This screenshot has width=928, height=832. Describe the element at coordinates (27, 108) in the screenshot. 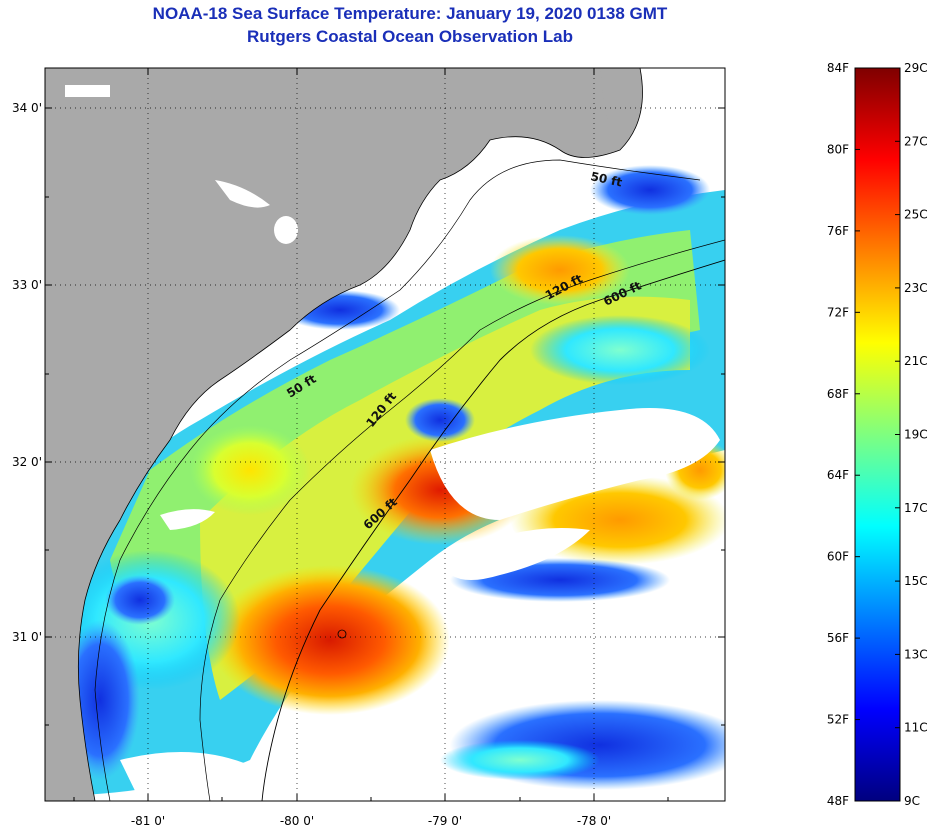

I see `lat-label: 34 0'` at that location.